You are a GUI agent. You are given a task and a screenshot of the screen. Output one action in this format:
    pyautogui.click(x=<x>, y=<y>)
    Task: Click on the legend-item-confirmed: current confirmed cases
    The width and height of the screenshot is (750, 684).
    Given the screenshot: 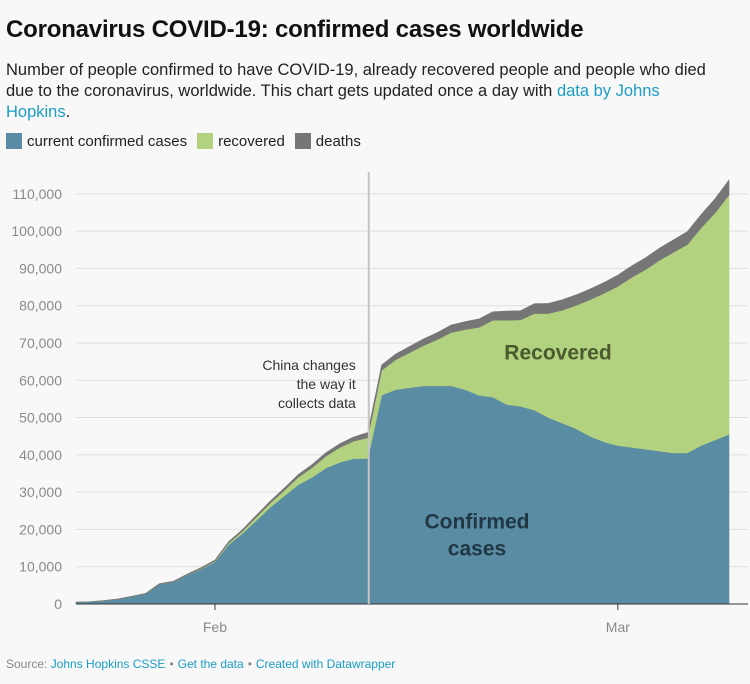 What is the action you would take?
    pyautogui.click(x=96, y=141)
    